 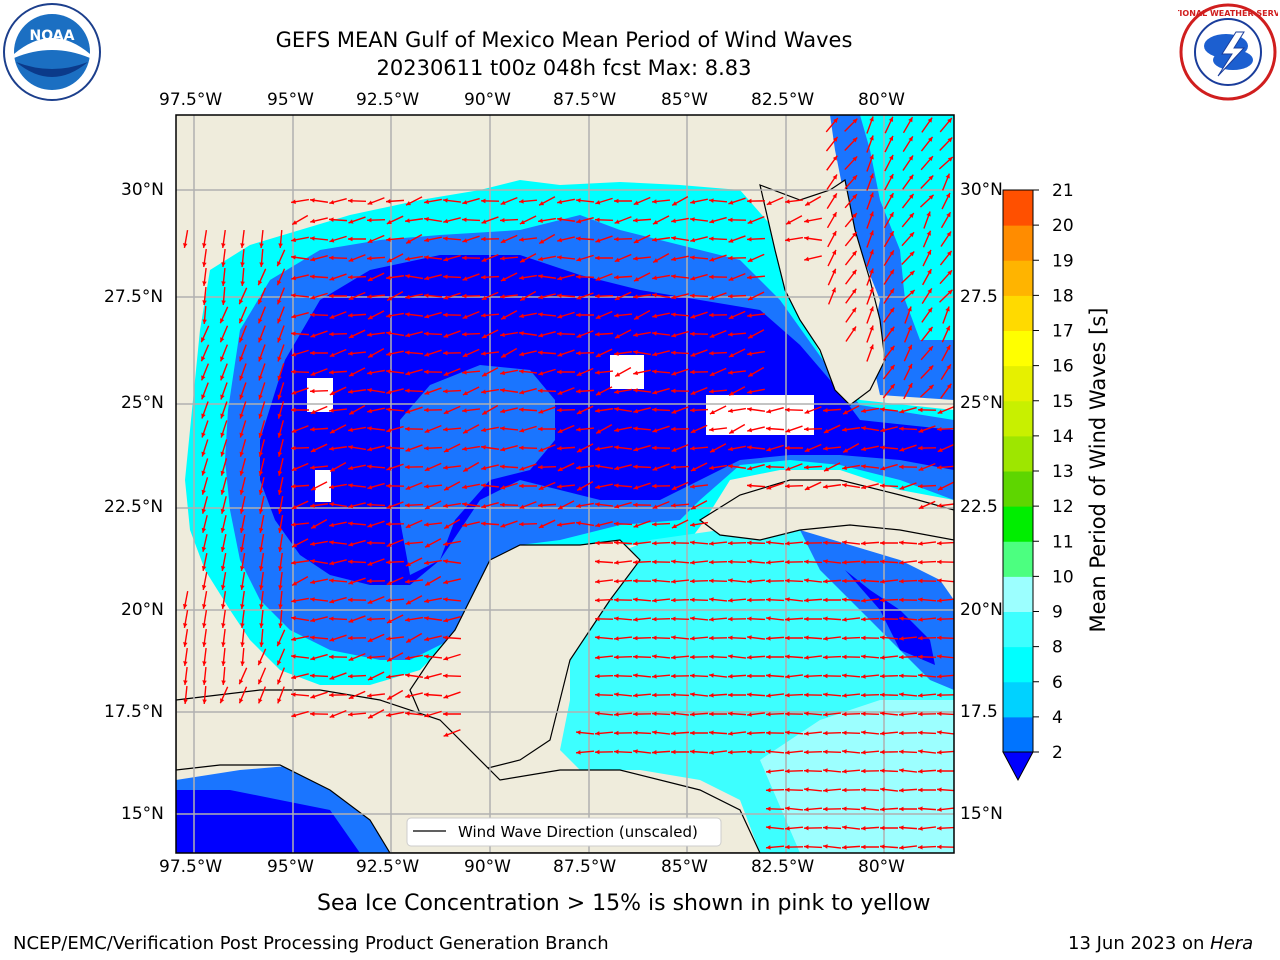 What do you see at coordinates (1018, 524) in the screenshot?
I see `colorbar-segment` at bounding box center [1018, 524].